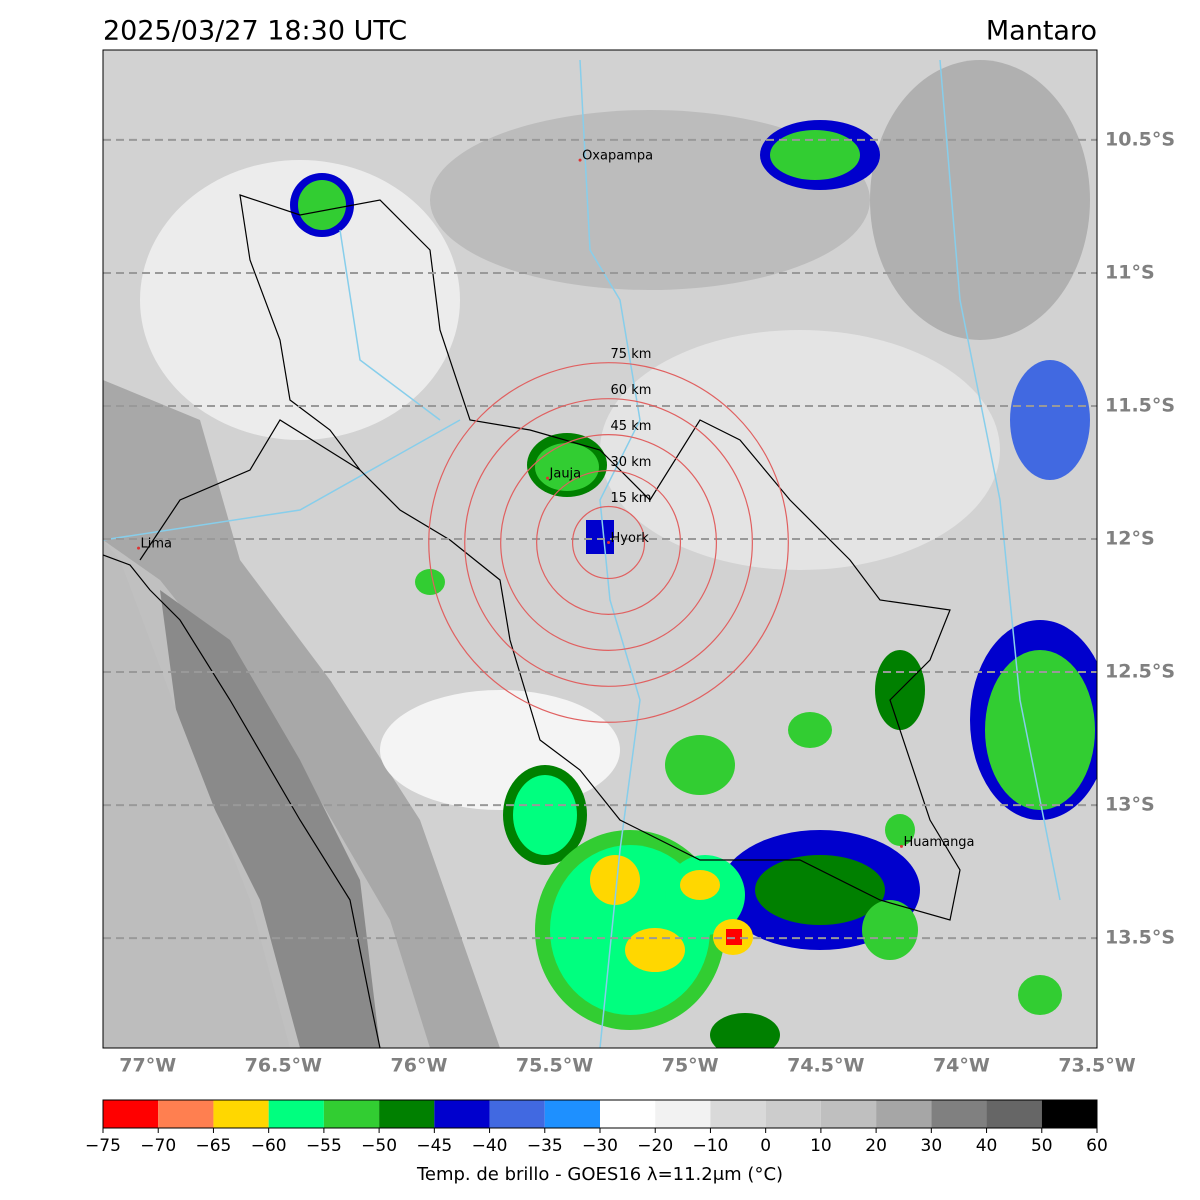 The height and width of the screenshot is (1200, 1200). What do you see at coordinates (379, 1146) in the screenshot?
I see `colorbar-tick-label: −50` at bounding box center [379, 1146].